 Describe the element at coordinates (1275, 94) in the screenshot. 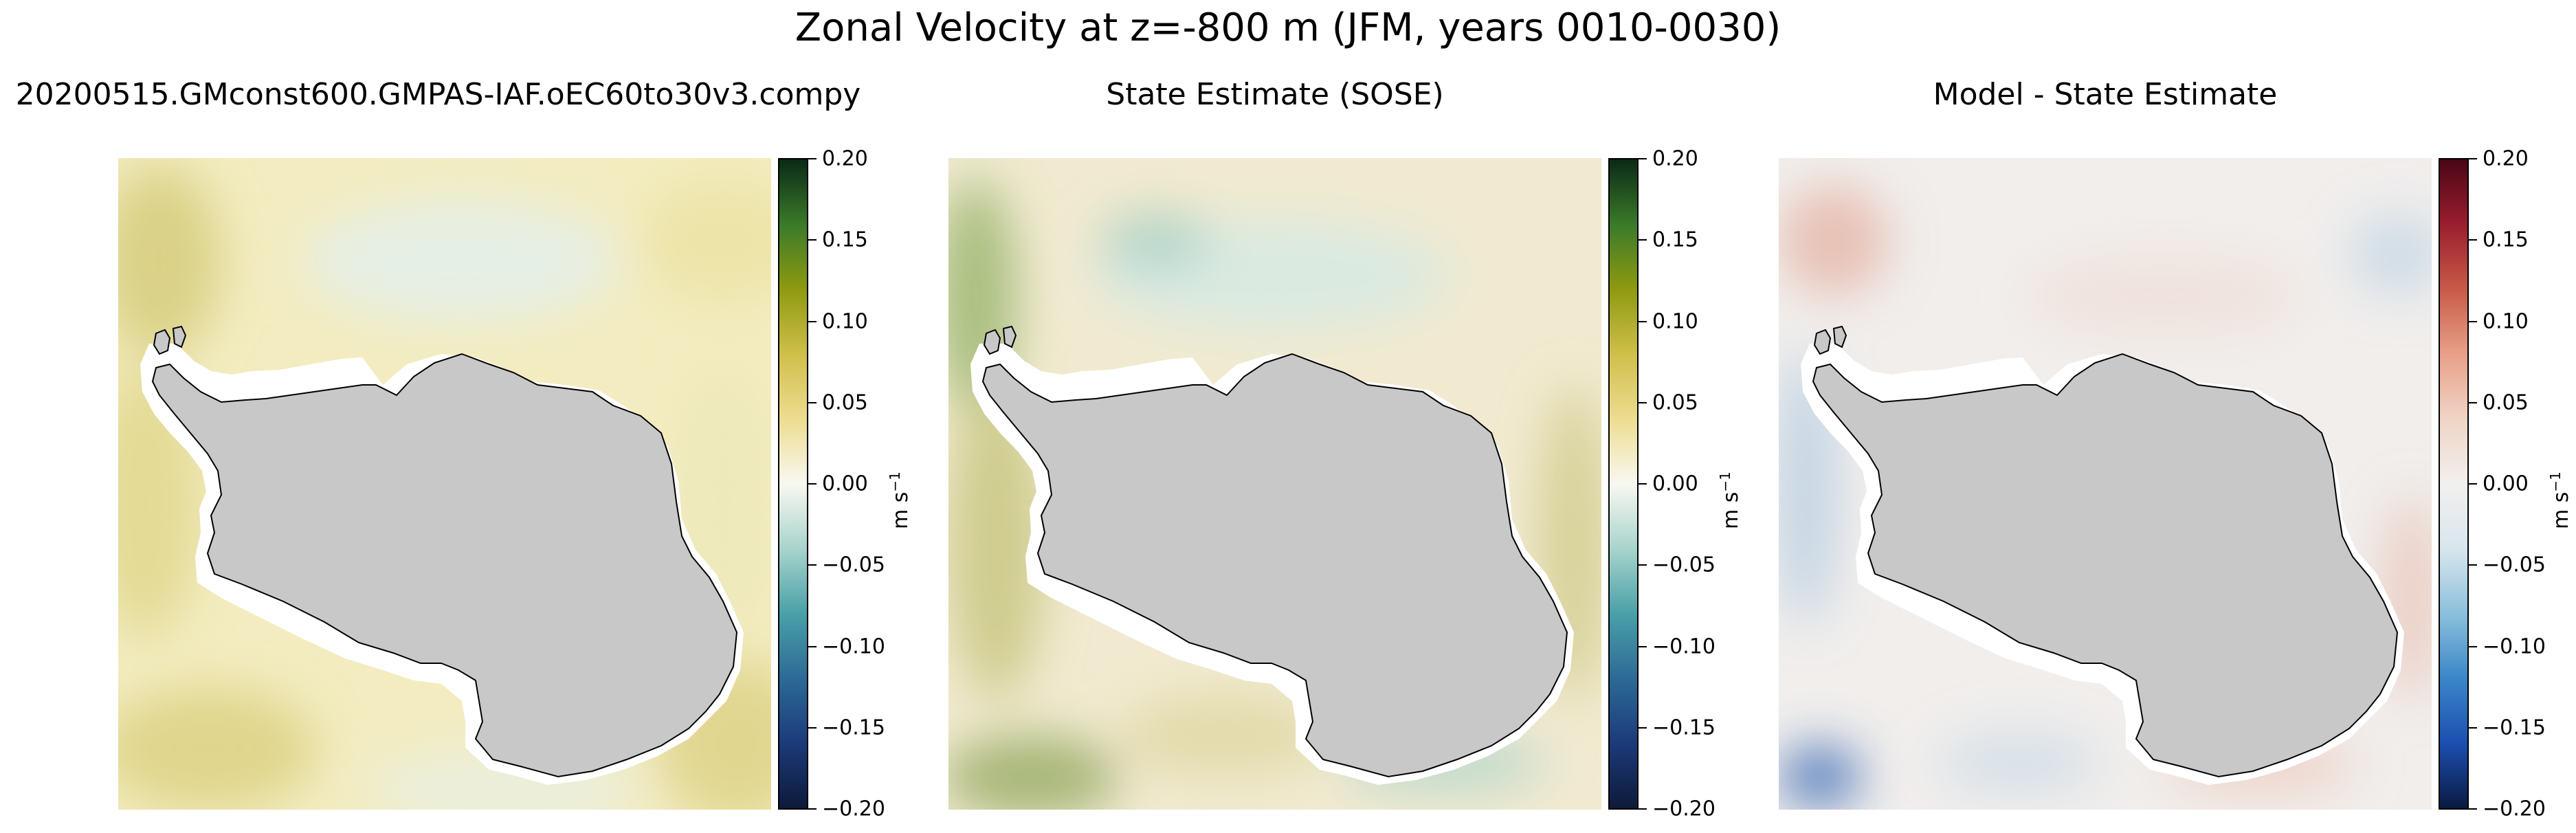

I see `panel-2-title: State Estimate (SOSE)` at that location.